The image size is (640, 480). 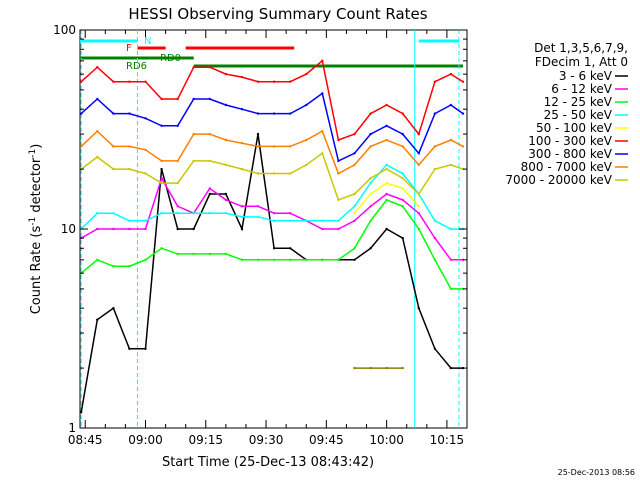 I want to click on legend-label-6: 300 - 800 keV, so click(x=570, y=154).